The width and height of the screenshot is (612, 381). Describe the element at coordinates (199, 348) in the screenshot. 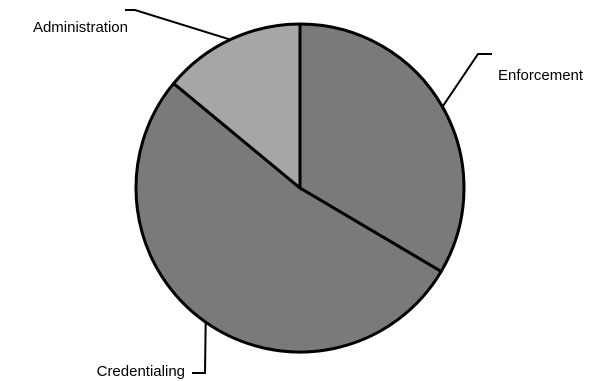

I see `leader-line-credentialing` at that location.